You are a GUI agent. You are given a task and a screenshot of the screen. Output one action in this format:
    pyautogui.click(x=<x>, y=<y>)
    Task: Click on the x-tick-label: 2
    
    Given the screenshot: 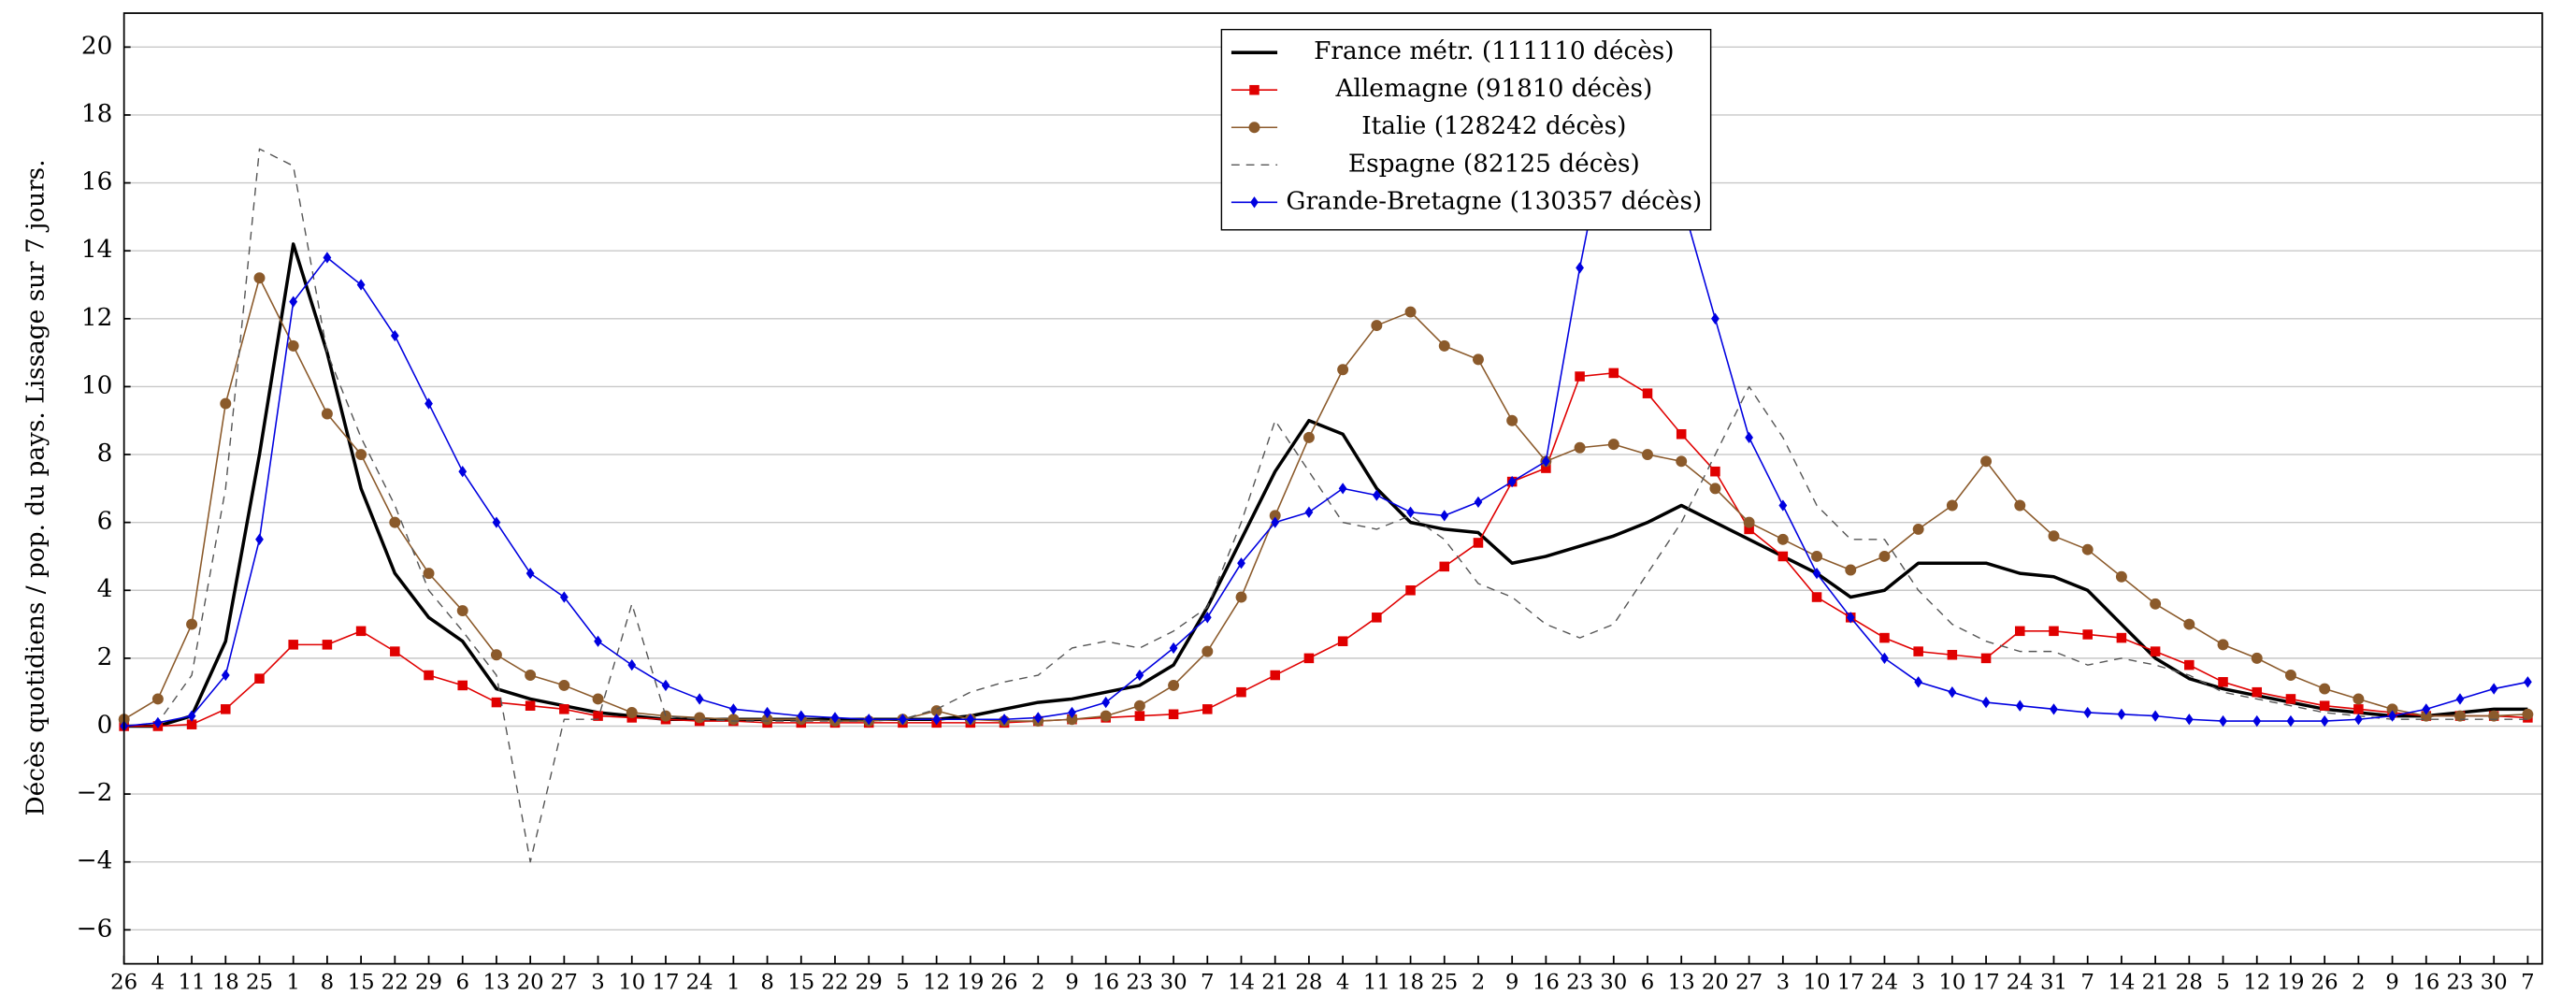 What is the action you would take?
    pyautogui.click(x=1479, y=983)
    